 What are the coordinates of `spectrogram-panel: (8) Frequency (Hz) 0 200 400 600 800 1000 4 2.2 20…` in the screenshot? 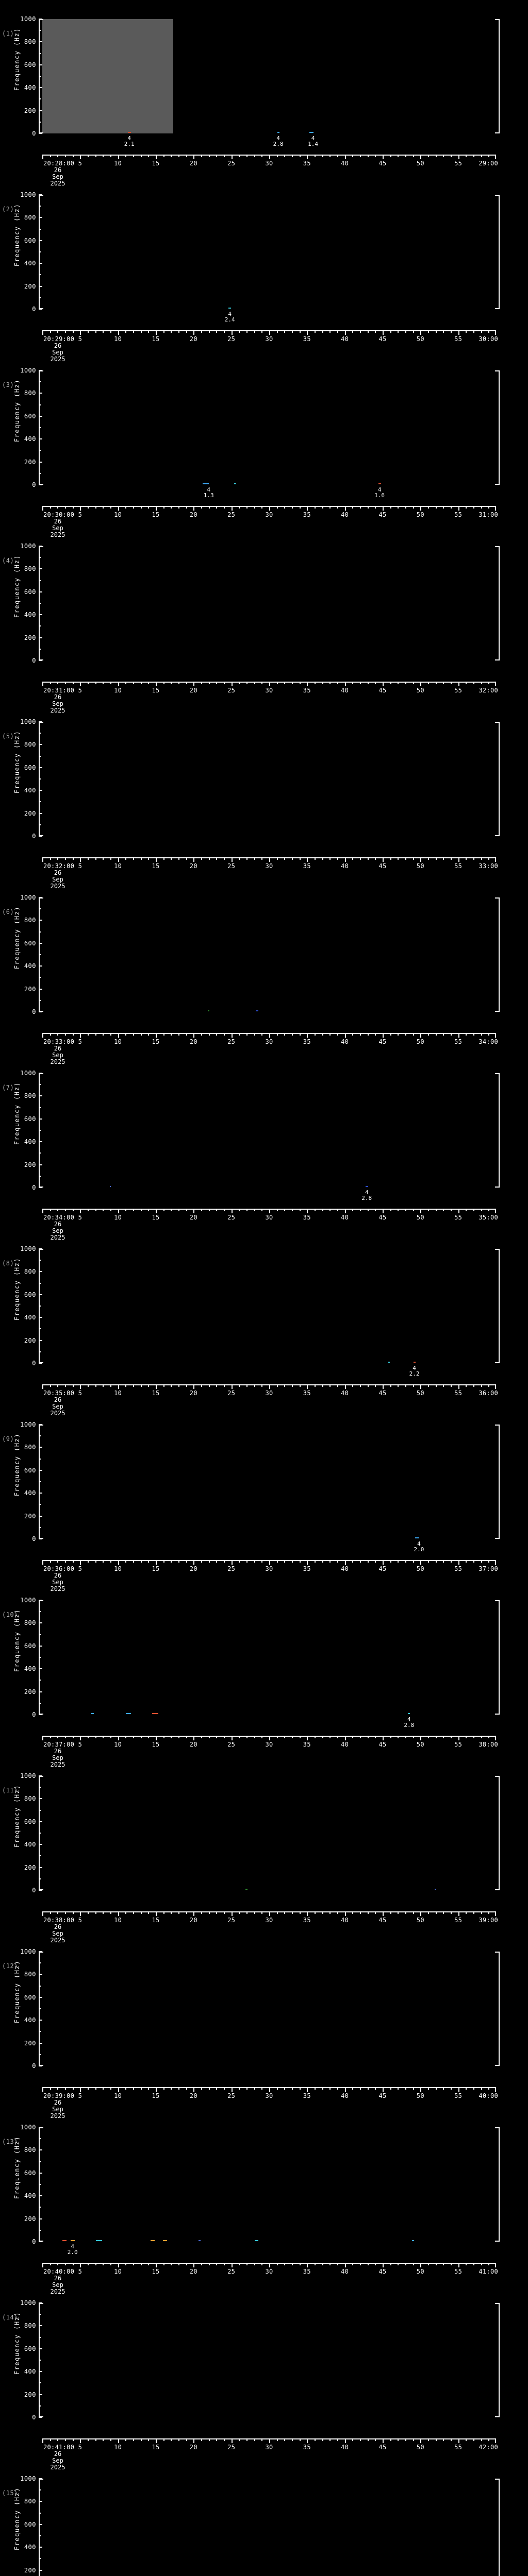 It's located at (264, 1329).